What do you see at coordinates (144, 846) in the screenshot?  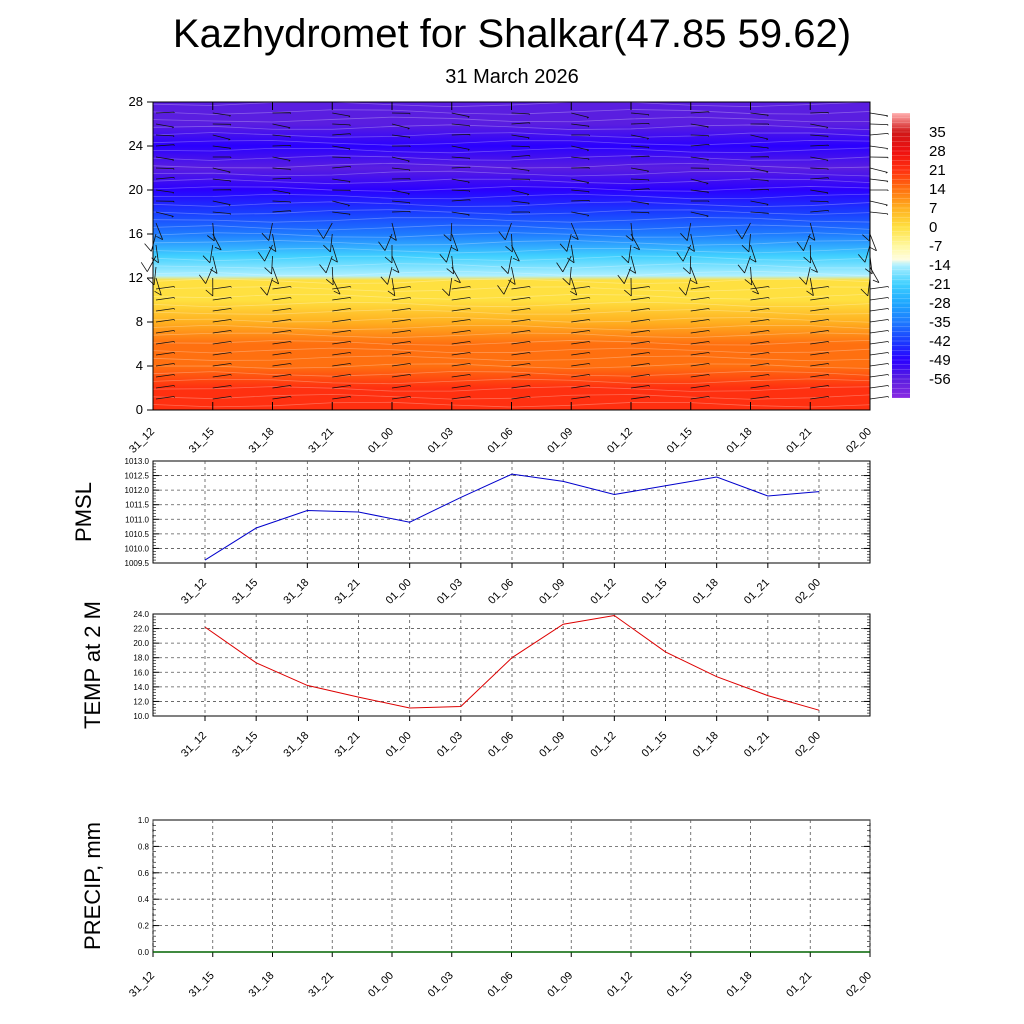 I see `y-tick-label: 0.8` at bounding box center [144, 846].